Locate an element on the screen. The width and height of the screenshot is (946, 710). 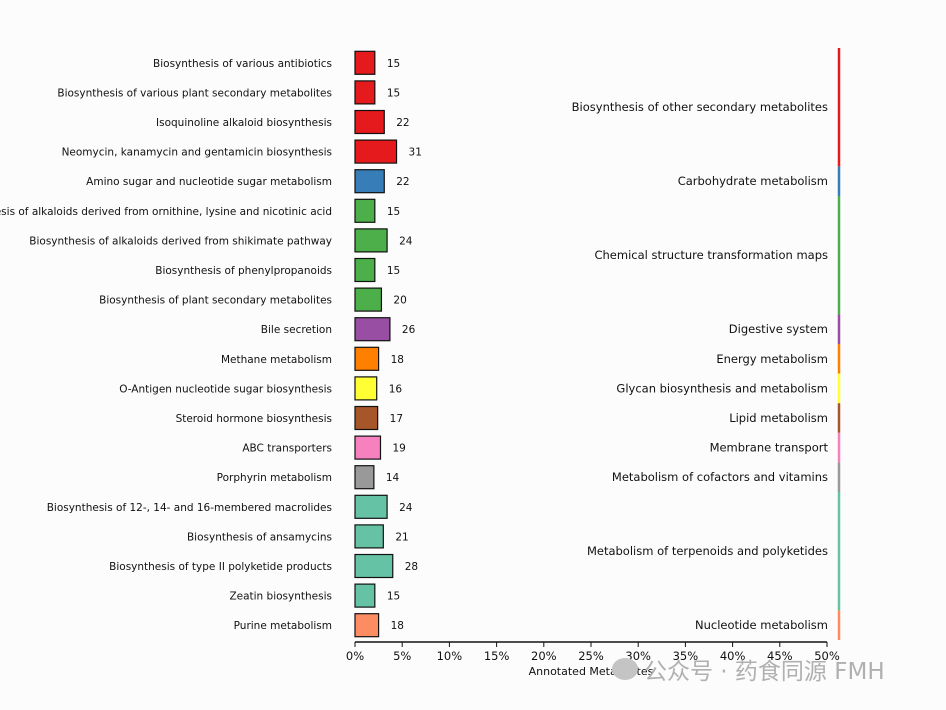
value-label: 28 is located at coordinates (411, 567).